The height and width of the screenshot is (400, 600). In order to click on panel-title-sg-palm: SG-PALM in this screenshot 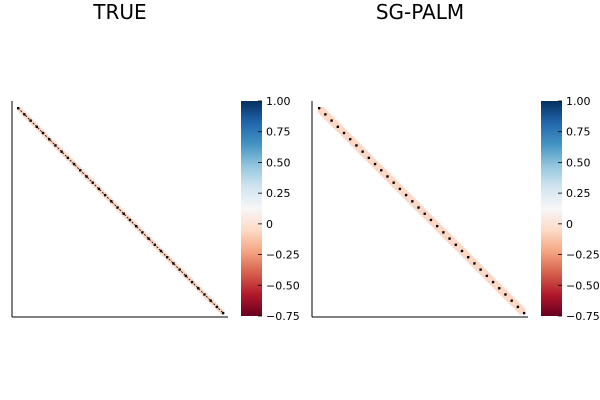, I will do `click(420, 12)`.